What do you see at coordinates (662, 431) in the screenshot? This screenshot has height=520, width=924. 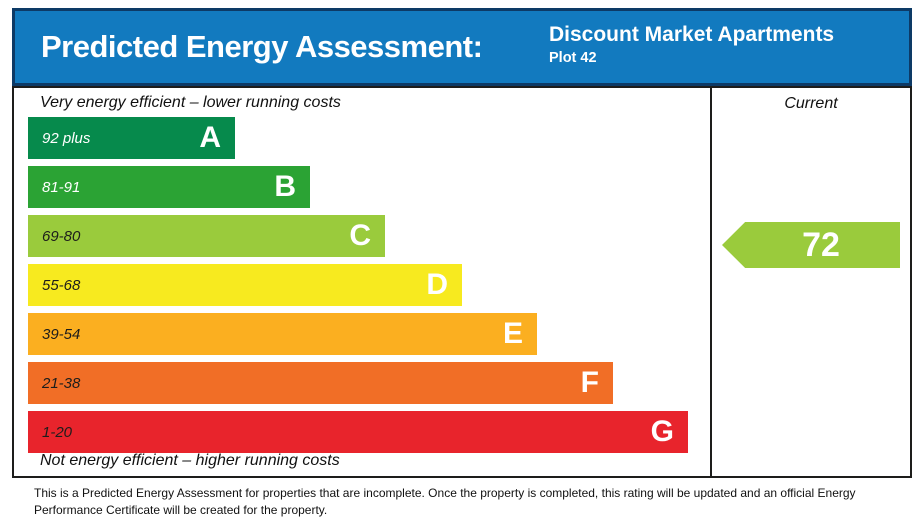 I see `band-letter: G` at bounding box center [662, 431].